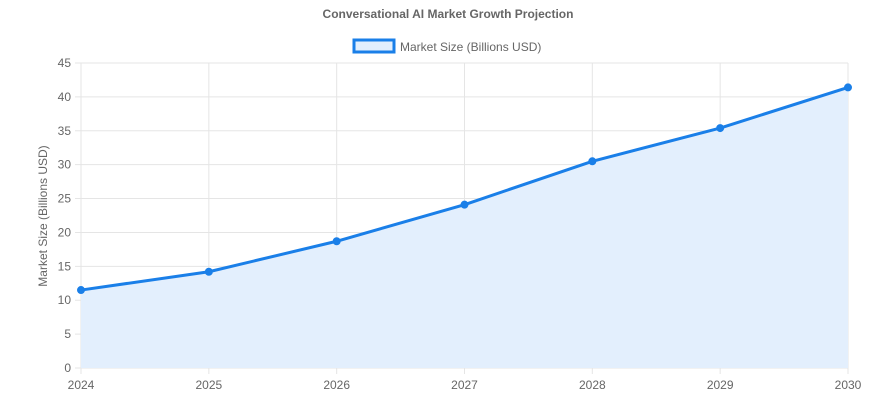  What do you see at coordinates (374, 46) in the screenshot?
I see `legend-swatch` at bounding box center [374, 46].